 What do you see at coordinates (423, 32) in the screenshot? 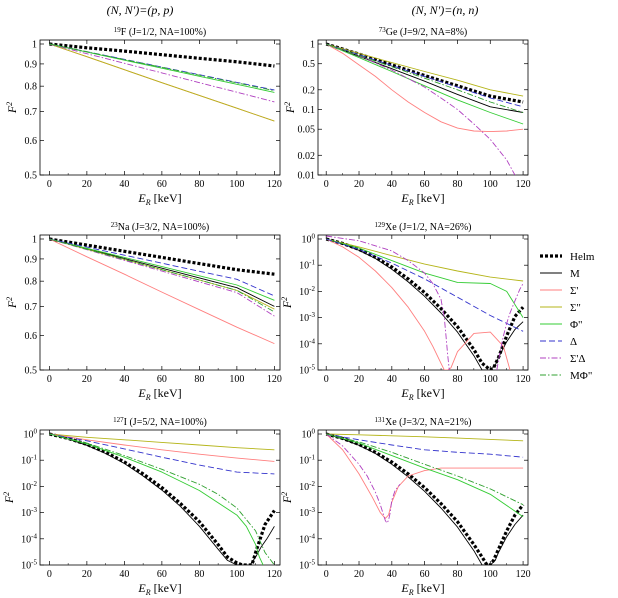
I see `panel-title: 73Ge (J=9/2, NA=8%)` at bounding box center [423, 32].